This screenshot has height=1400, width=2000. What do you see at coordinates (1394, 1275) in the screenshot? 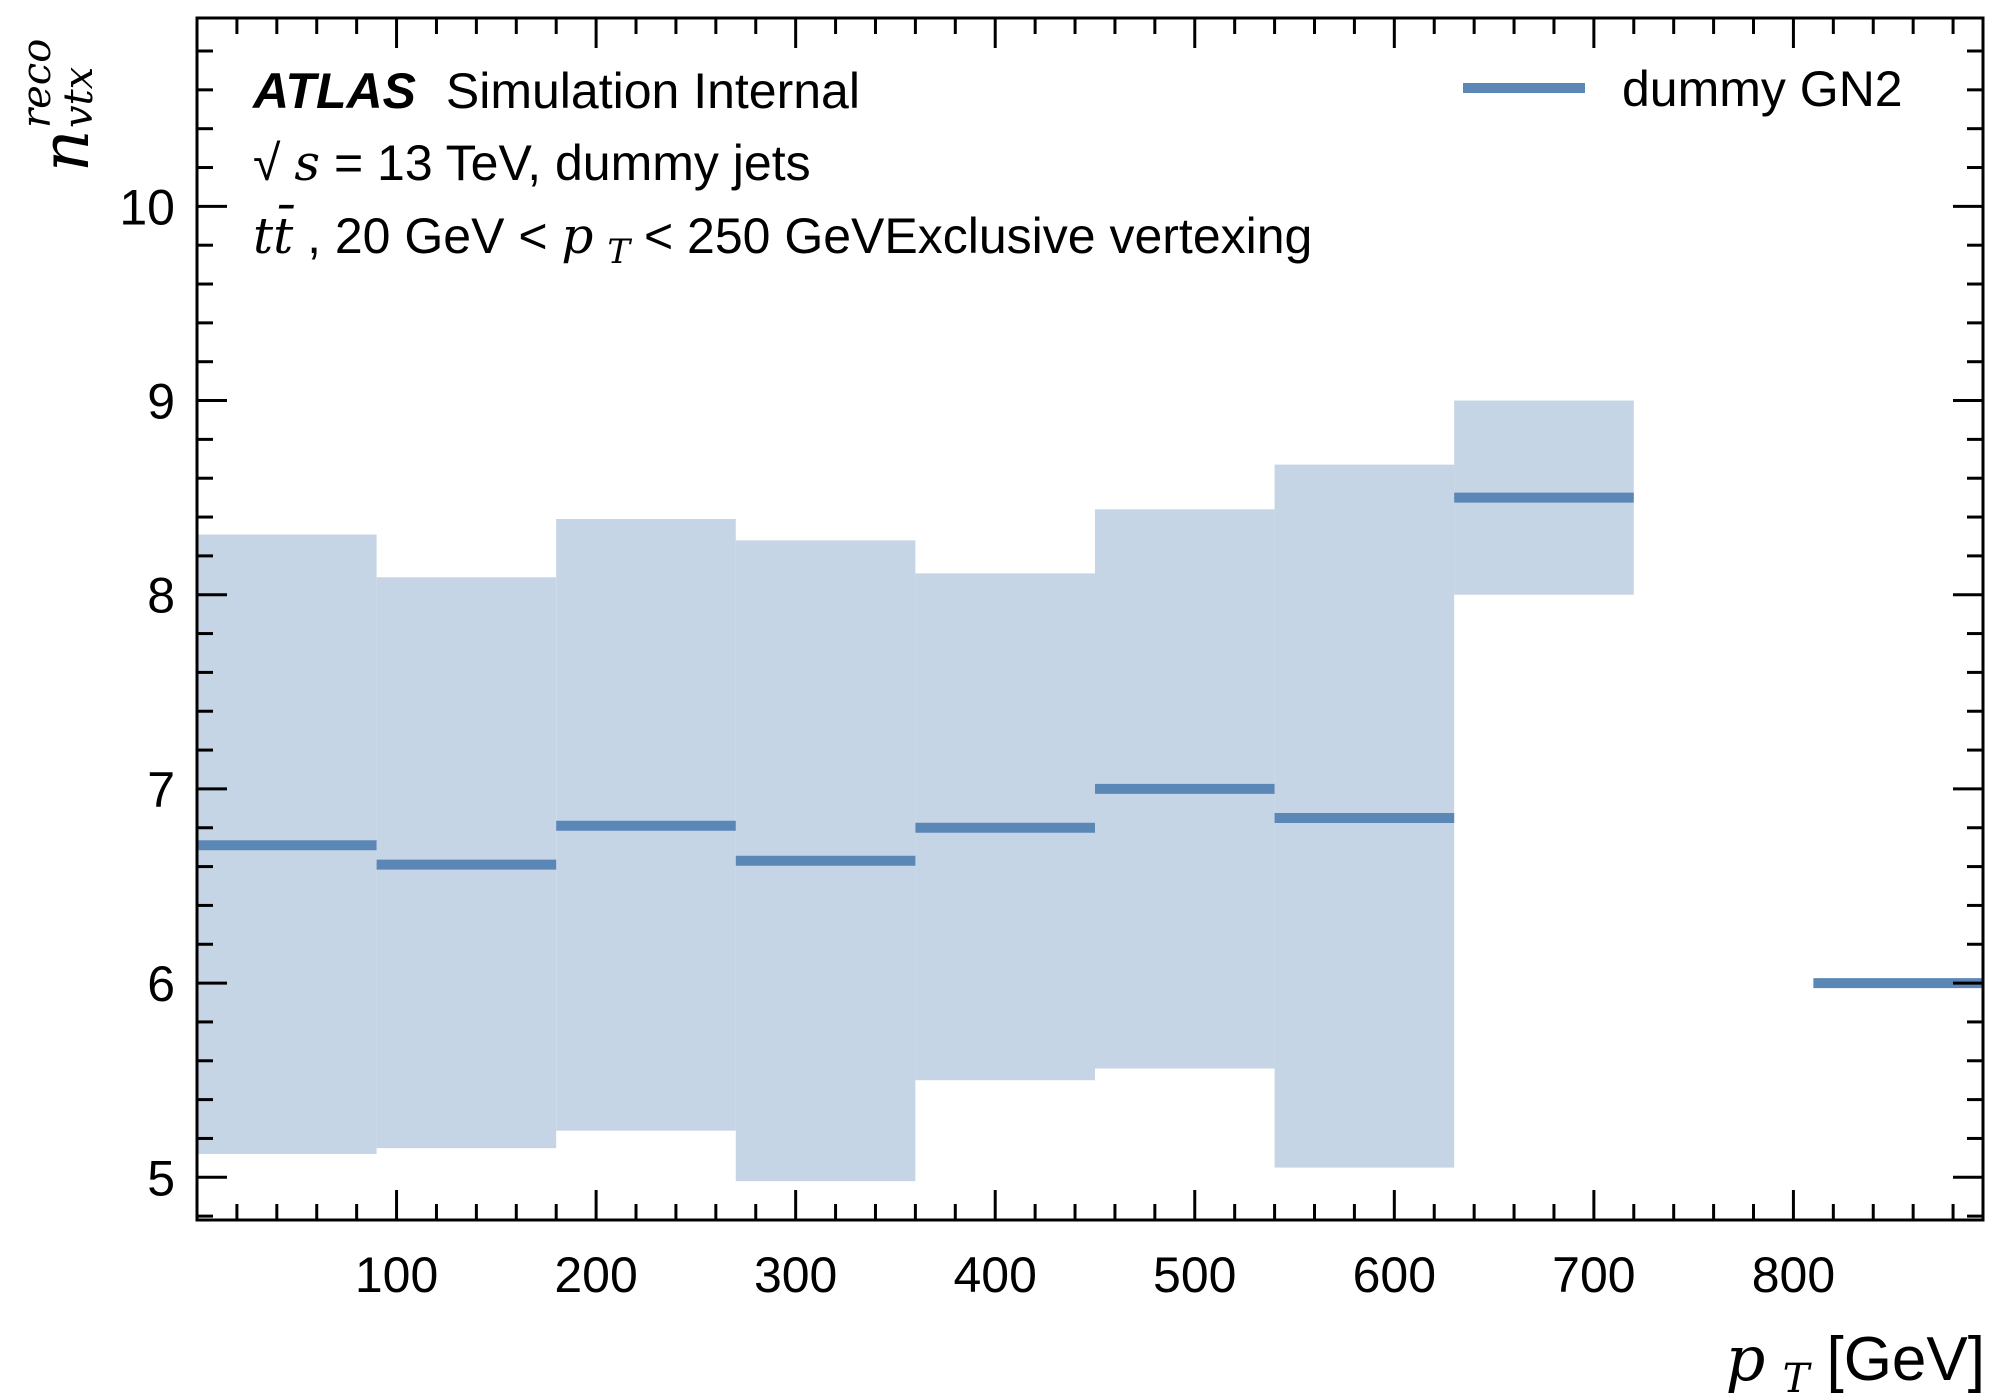
I see `x-tick-label: 600` at bounding box center [1394, 1275].